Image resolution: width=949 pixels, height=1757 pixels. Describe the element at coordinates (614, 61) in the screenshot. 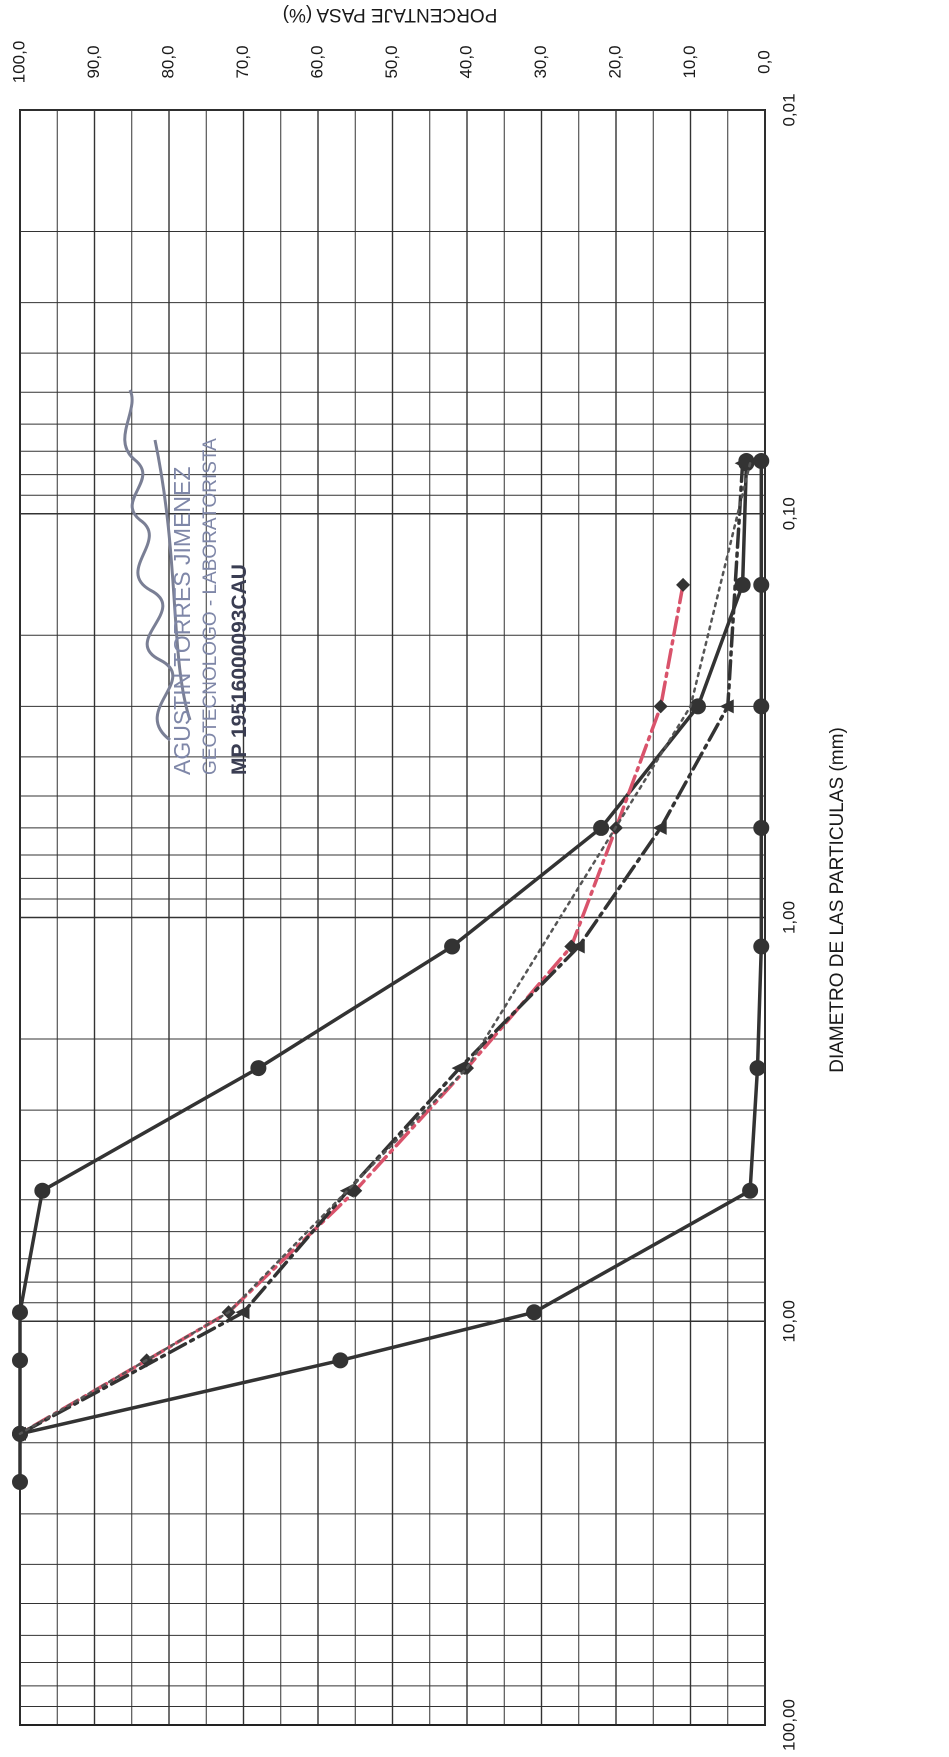

I see `y-tick-label: 20,0` at that location.